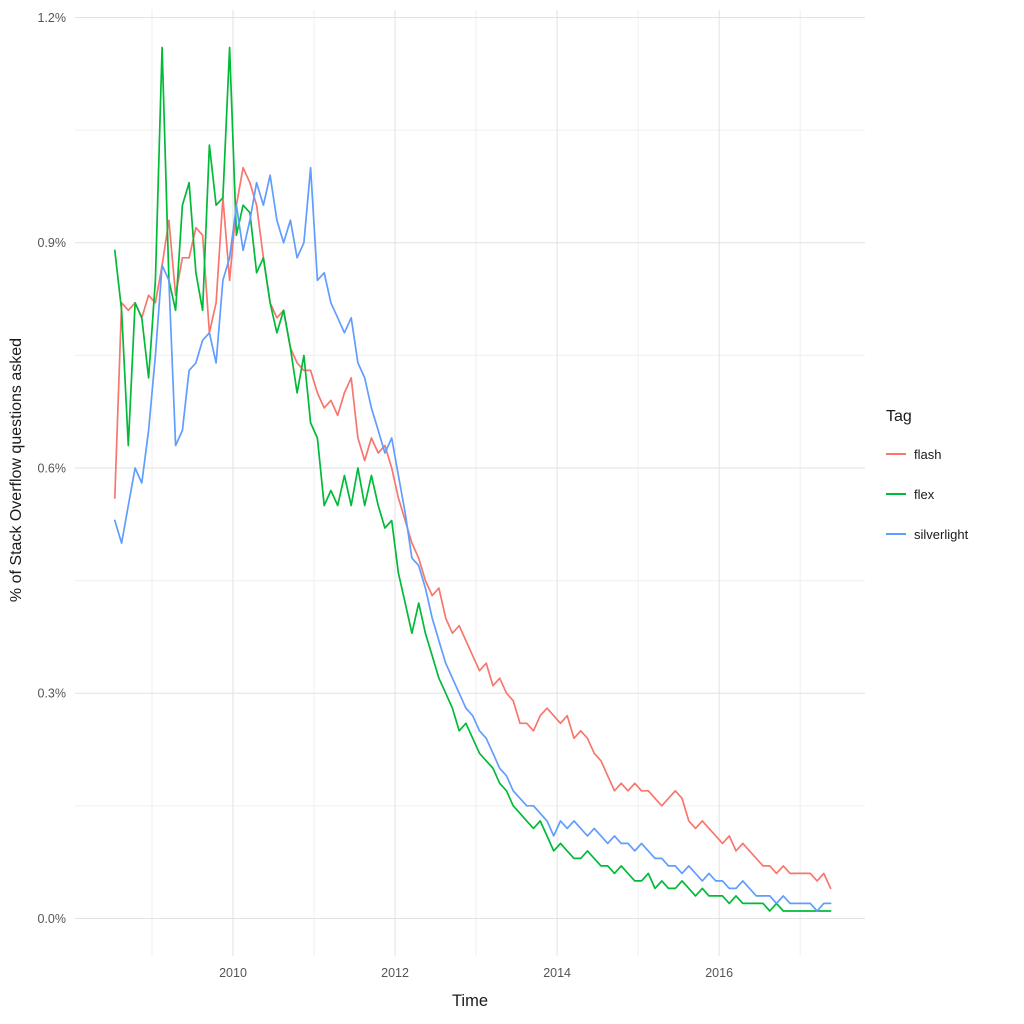 Image resolution: width=1024 pixels, height=1024 pixels. I want to click on x-tick-label: 2014, so click(557, 973).